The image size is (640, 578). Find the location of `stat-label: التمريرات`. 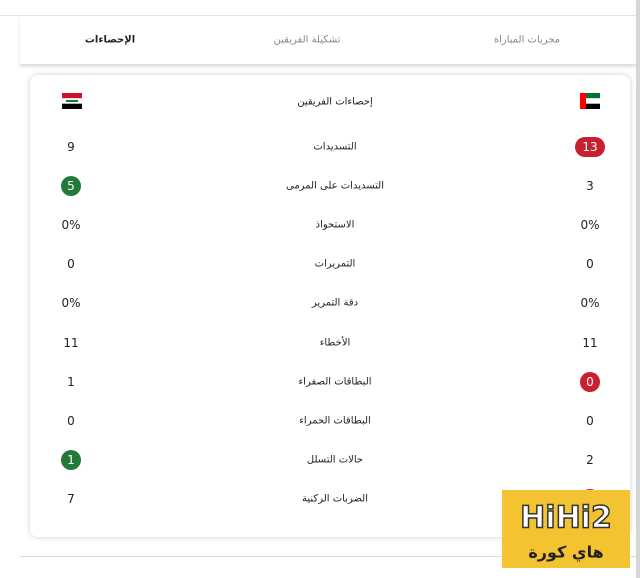

stat-label: التمريرات is located at coordinates (335, 264).